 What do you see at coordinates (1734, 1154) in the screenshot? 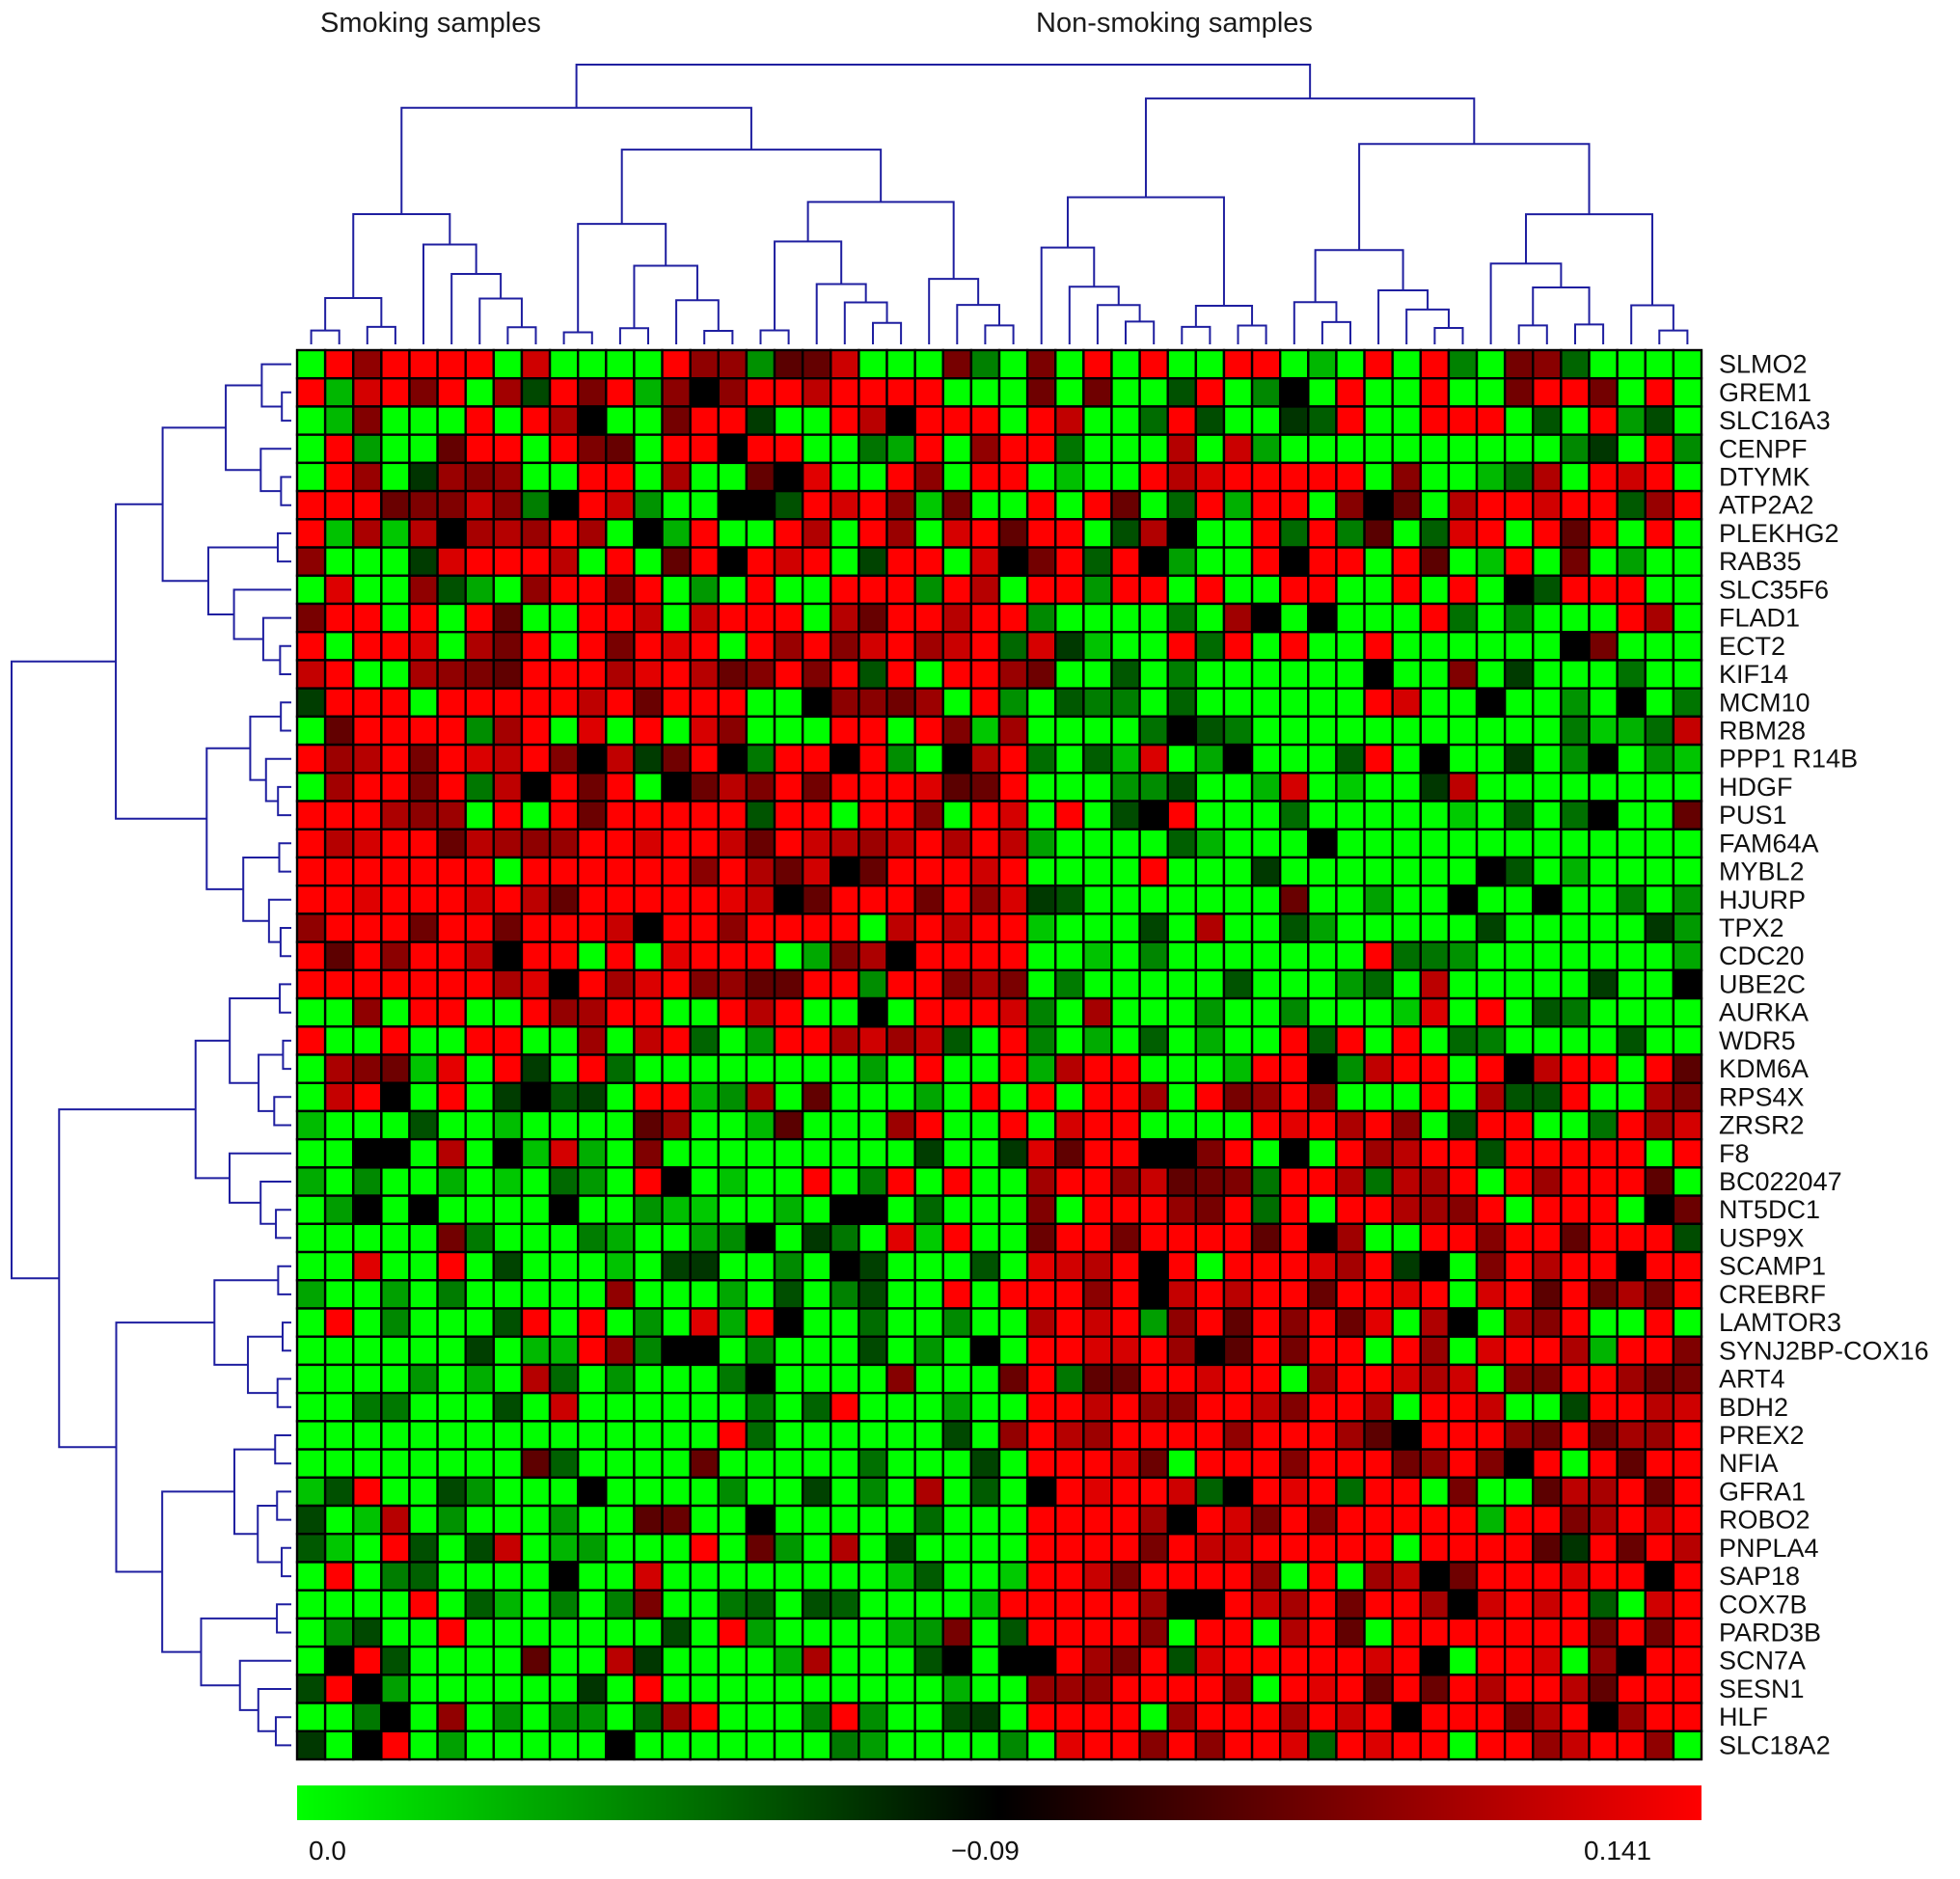
I see `gene-label: F8` at bounding box center [1734, 1154].